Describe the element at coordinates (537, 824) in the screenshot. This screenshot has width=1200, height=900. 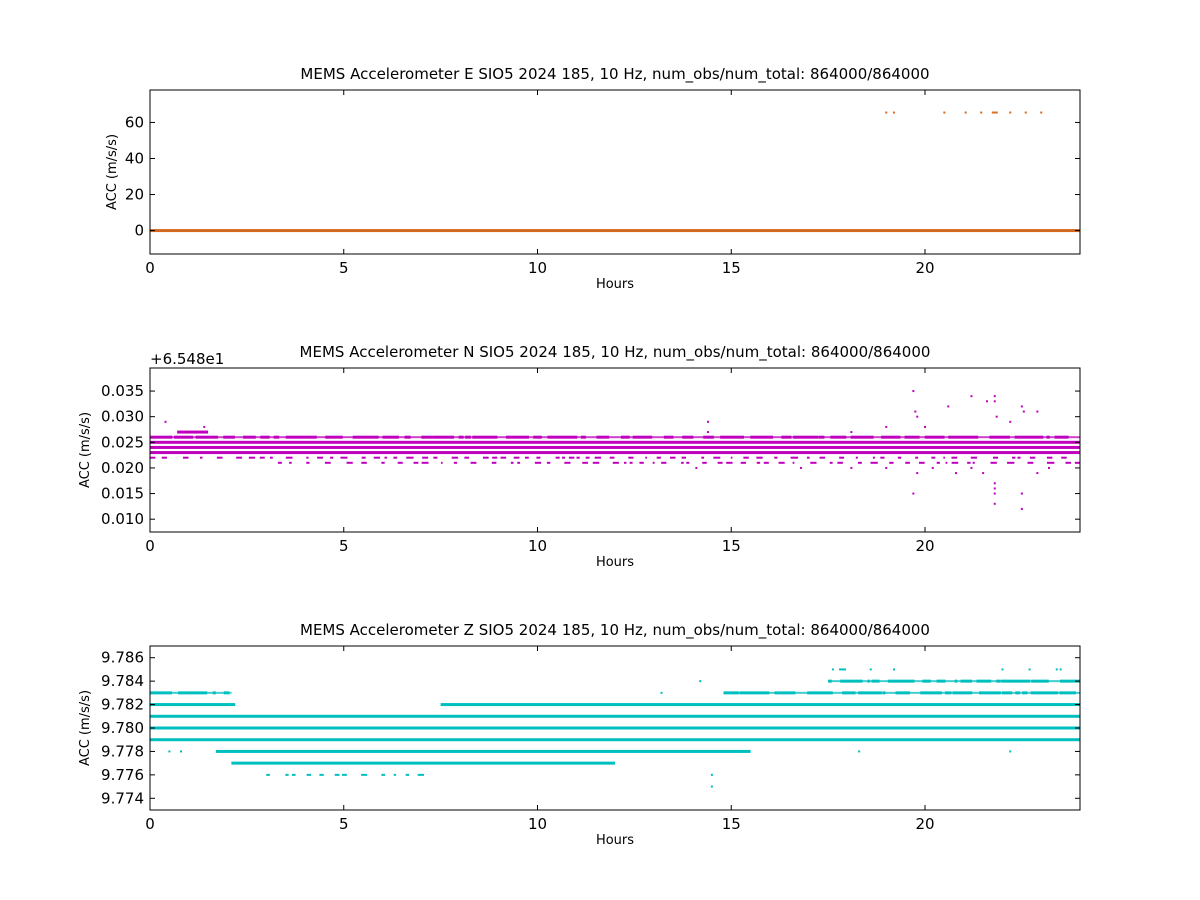
I see `x-tick-label: 10` at that location.